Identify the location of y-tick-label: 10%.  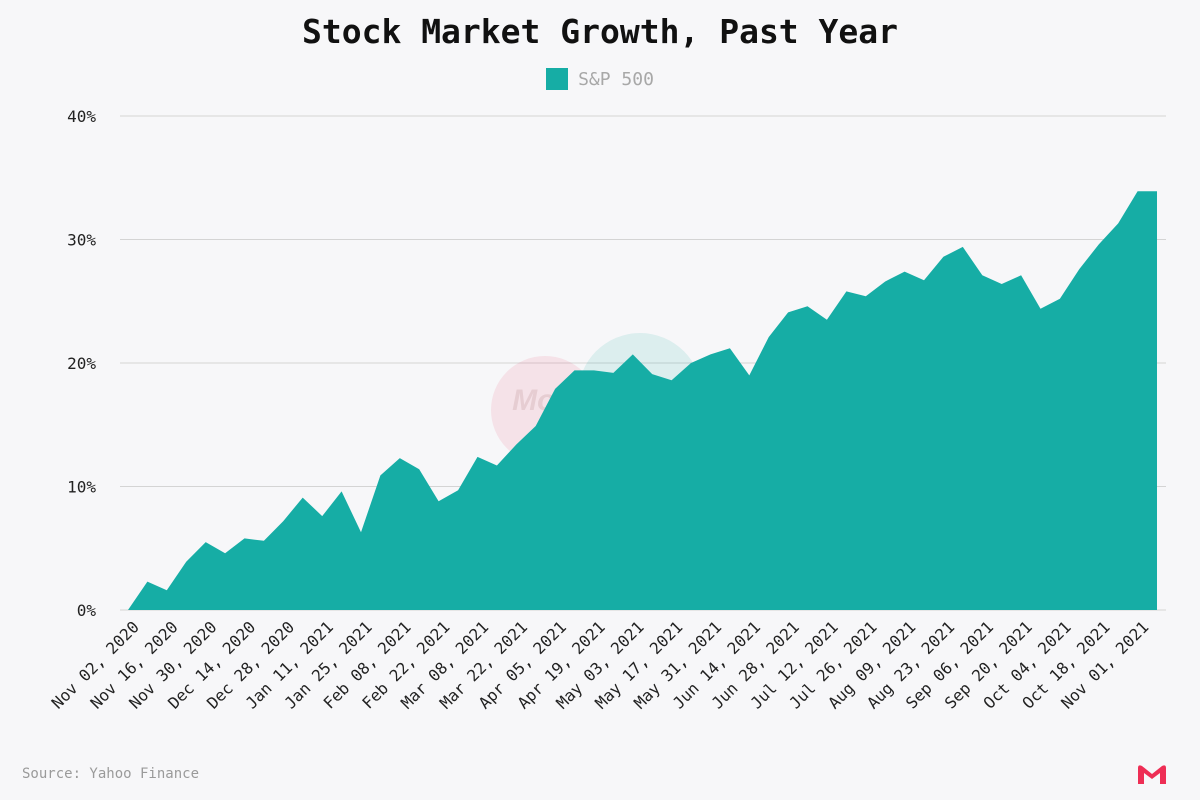
(81, 487).